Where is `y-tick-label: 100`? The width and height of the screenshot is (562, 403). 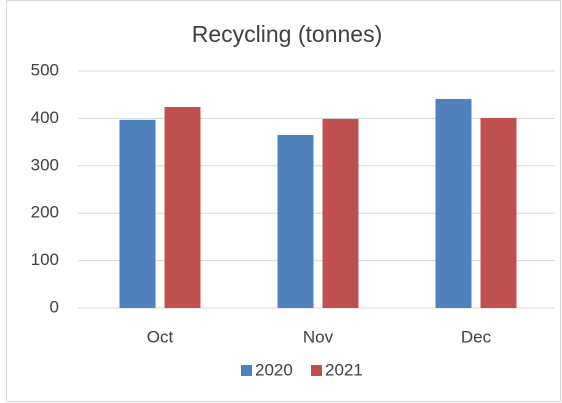 y-tick-label: 100 is located at coordinates (45, 259).